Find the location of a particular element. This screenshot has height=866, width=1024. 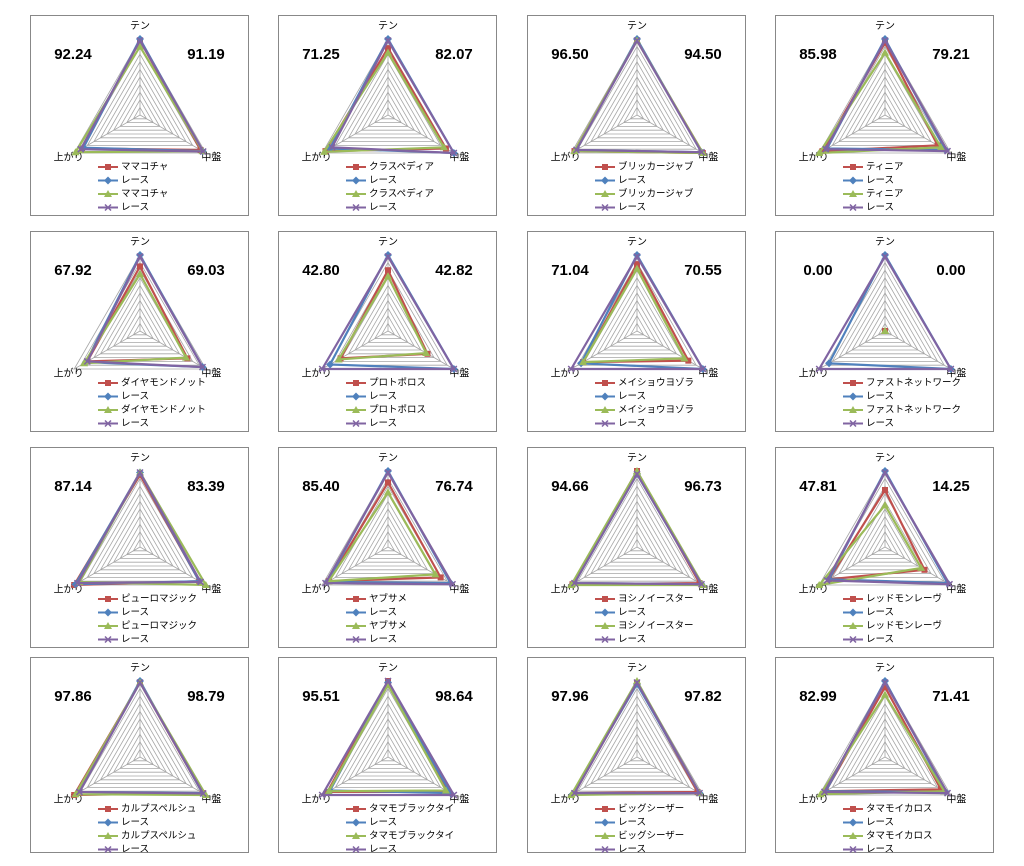

legend-label: タマモブラックタイ is located at coordinates (411, 836).